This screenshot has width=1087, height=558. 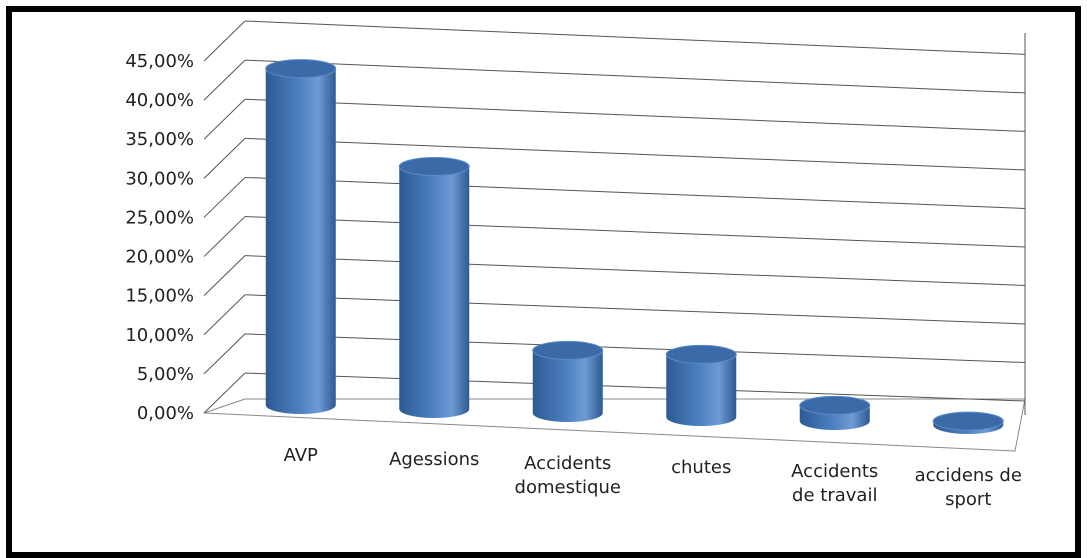 I want to click on y-tick-label: 20,00%, so click(x=159, y=257).